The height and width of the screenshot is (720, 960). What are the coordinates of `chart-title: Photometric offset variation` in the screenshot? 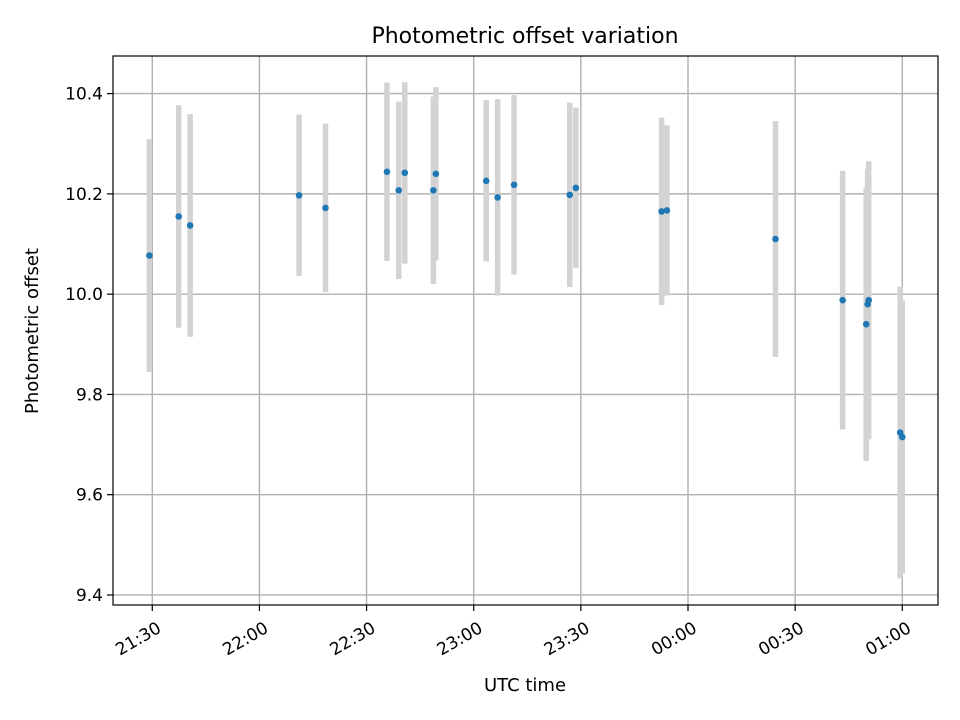 It's located at (524, 36).